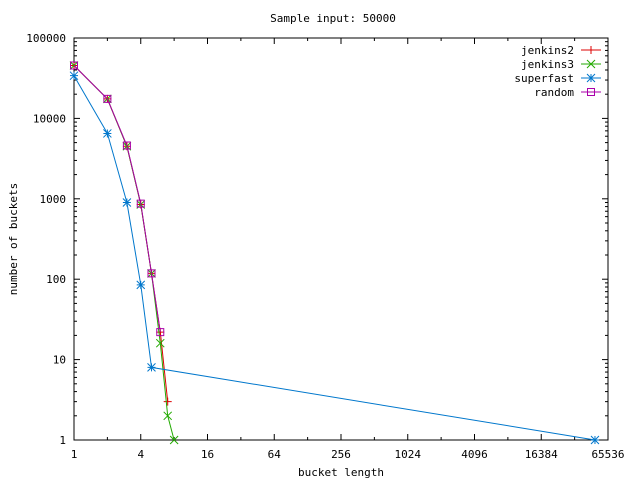  I want to click on y-tick-label: 100, so click(56, 279).